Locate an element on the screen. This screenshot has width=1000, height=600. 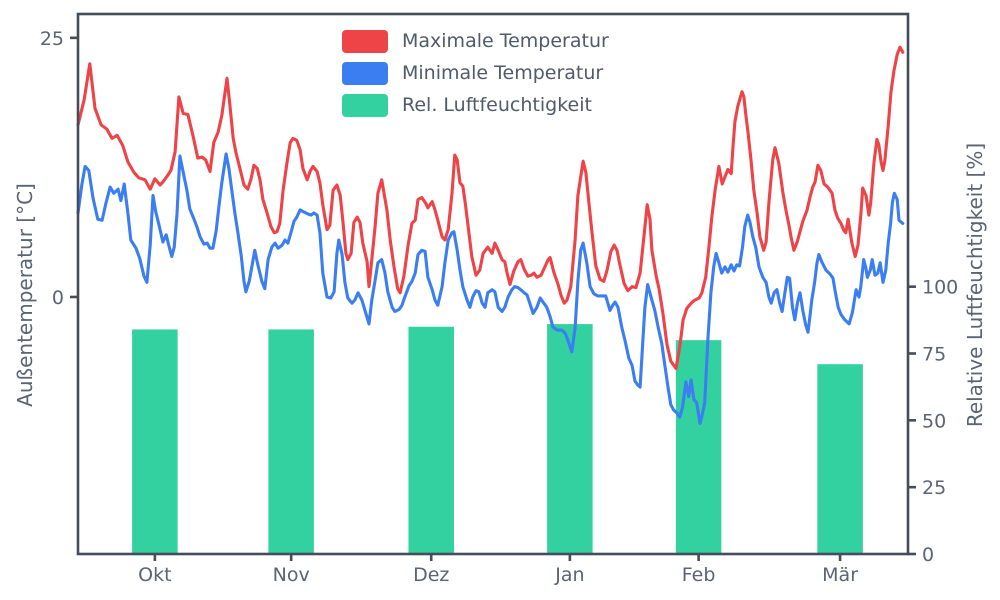
humidity-bar-jan is located at coordinates (570, 439).